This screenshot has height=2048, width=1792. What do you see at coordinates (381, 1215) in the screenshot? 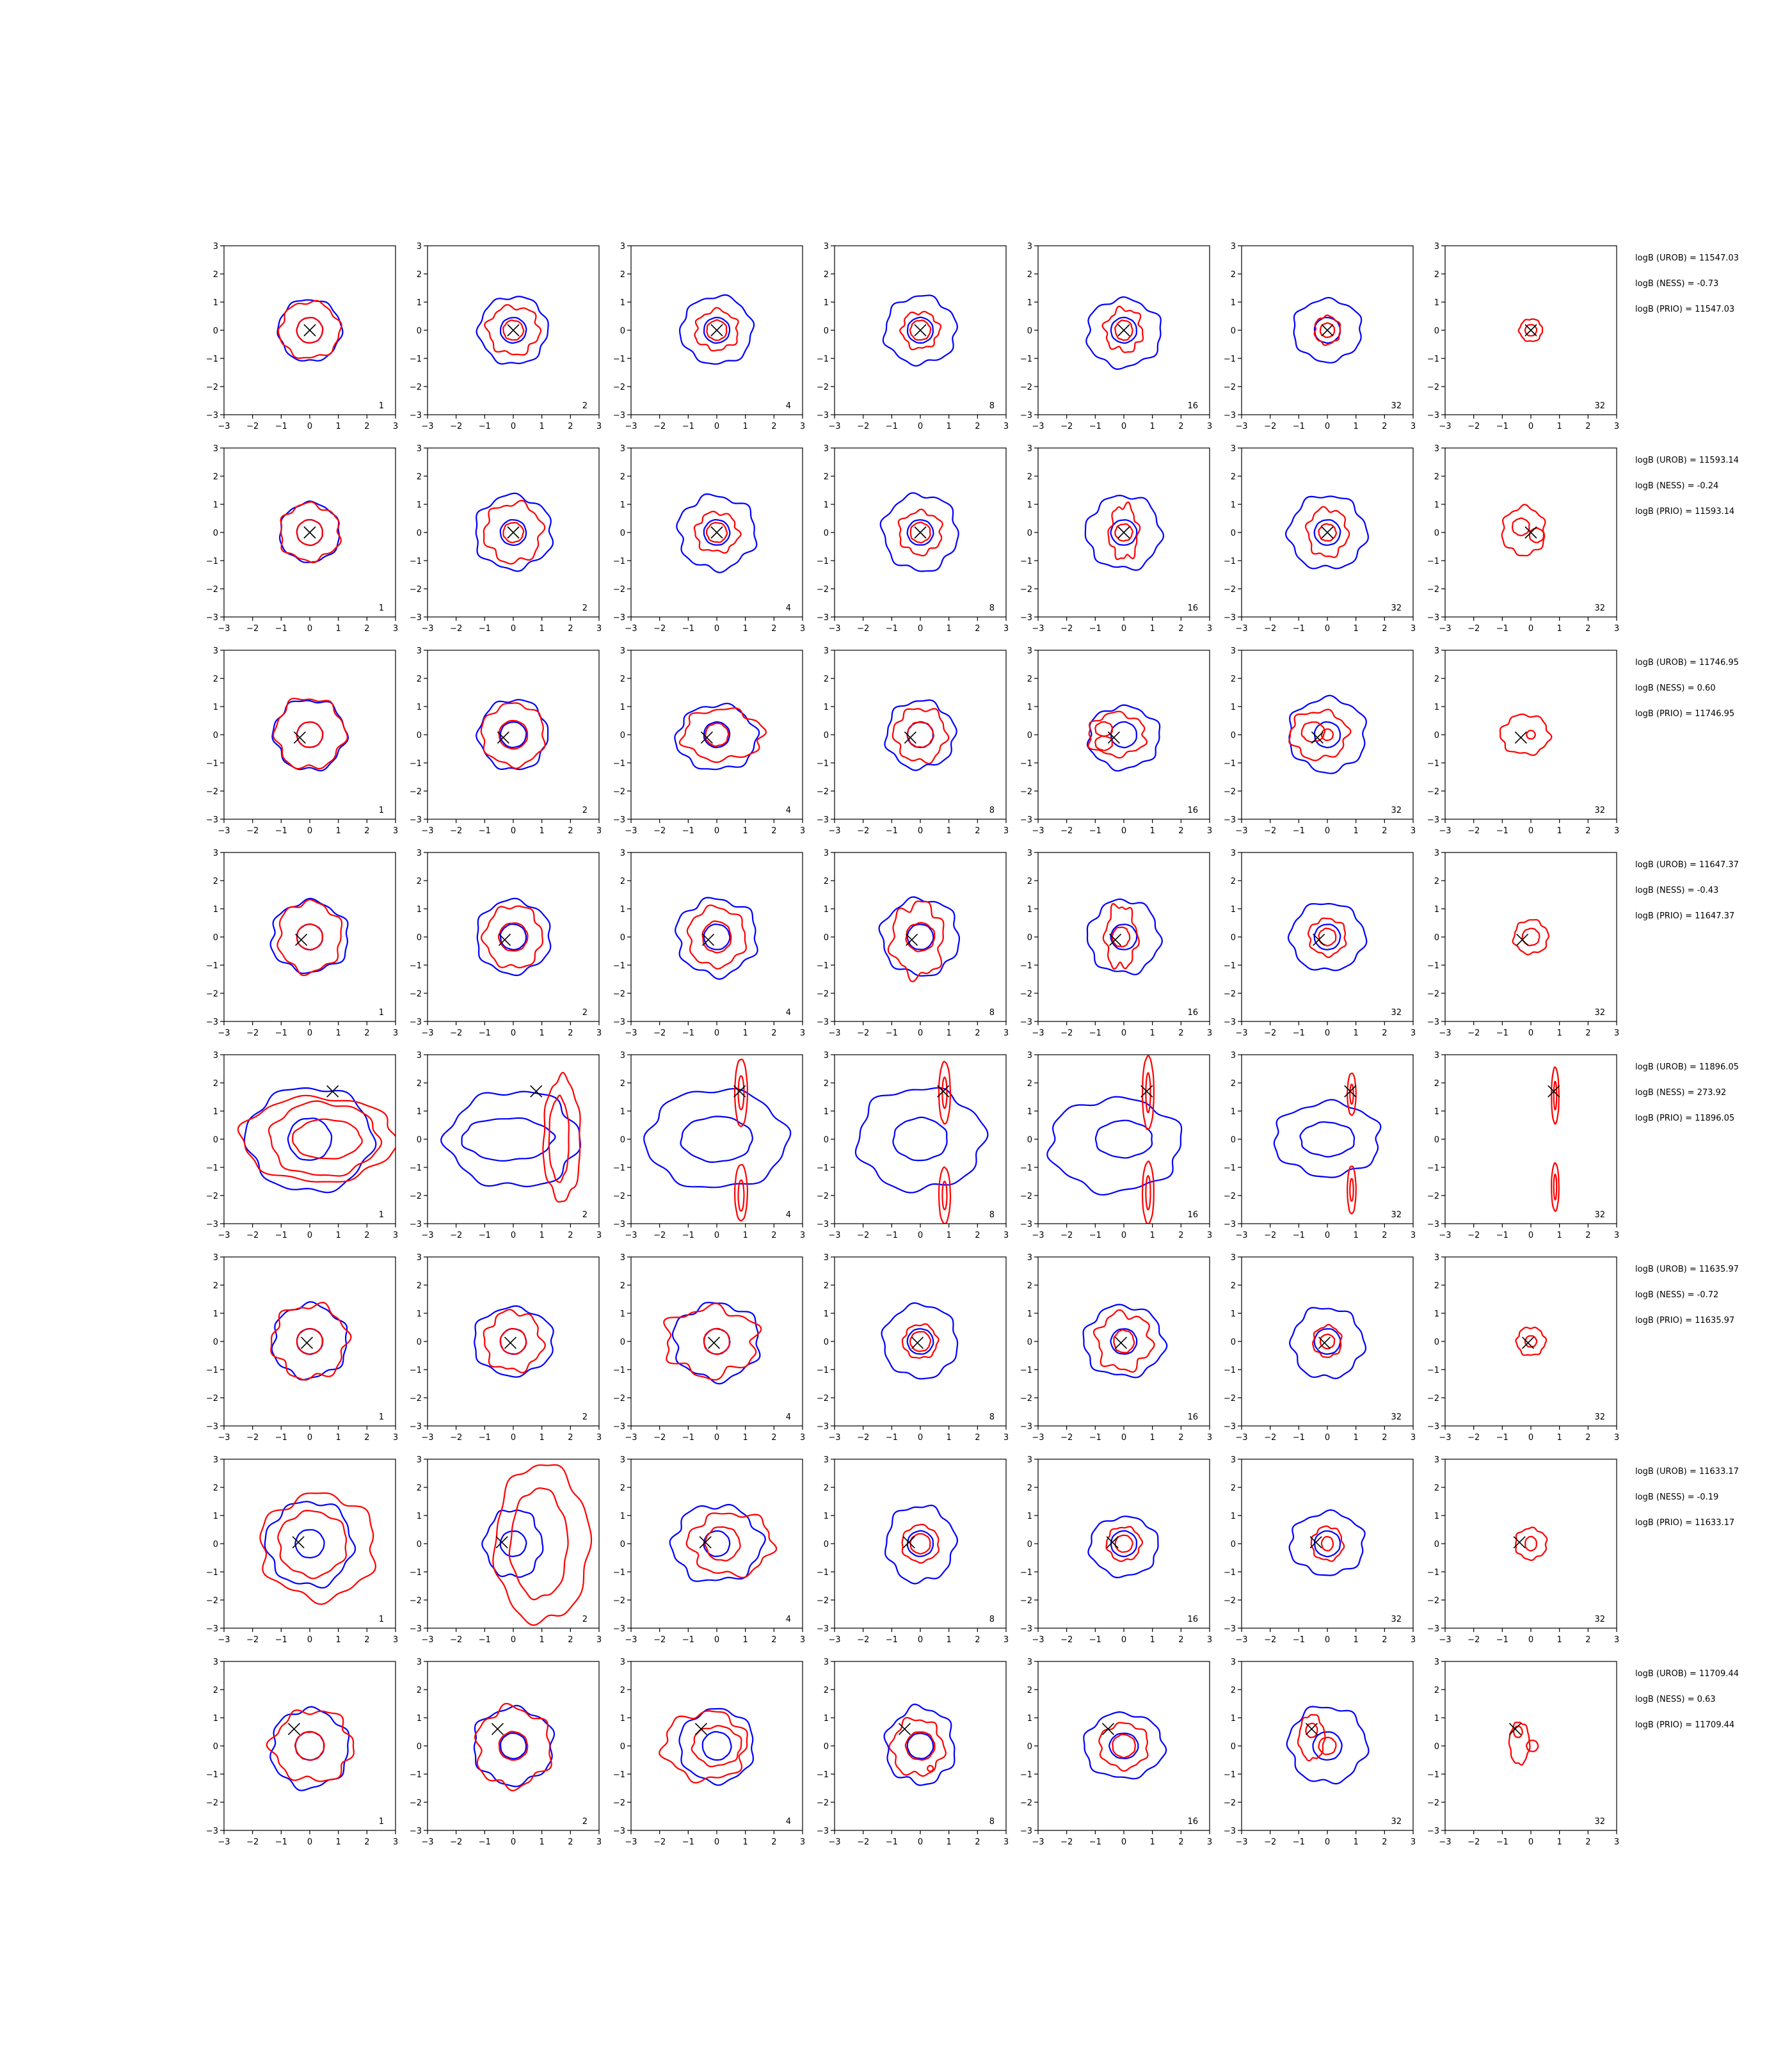
I see `panel-count-label: 1` at bounding box center [381, 1215].